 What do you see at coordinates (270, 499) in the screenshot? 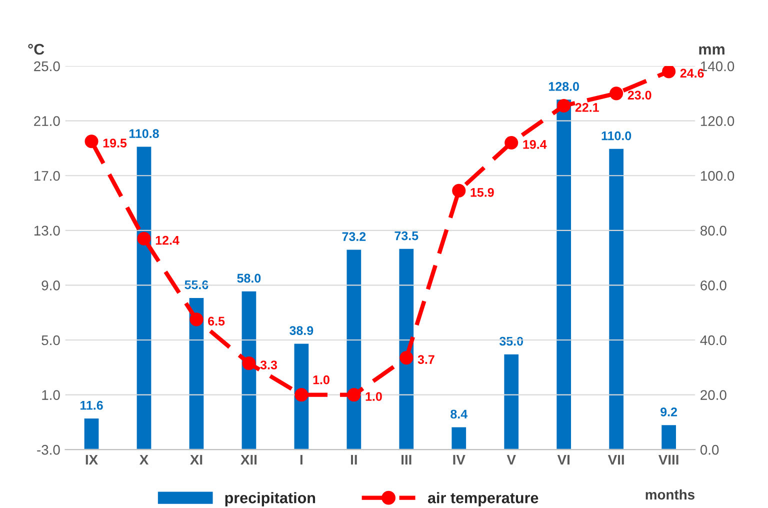
I see `legend-label: precipitation` at bounding box center [270, 499].